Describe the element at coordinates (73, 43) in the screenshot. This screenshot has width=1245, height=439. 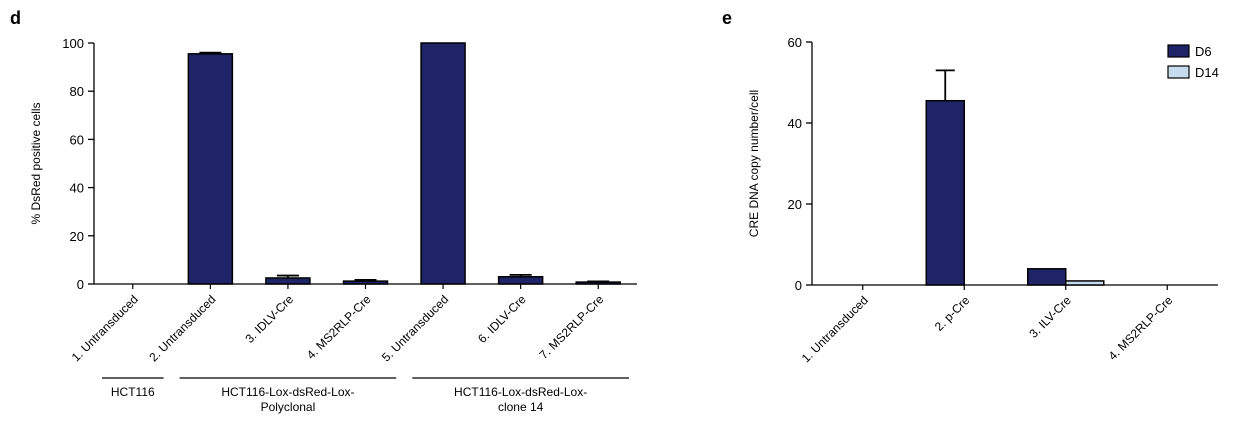
I see `y-tick-label: 100` at that location.